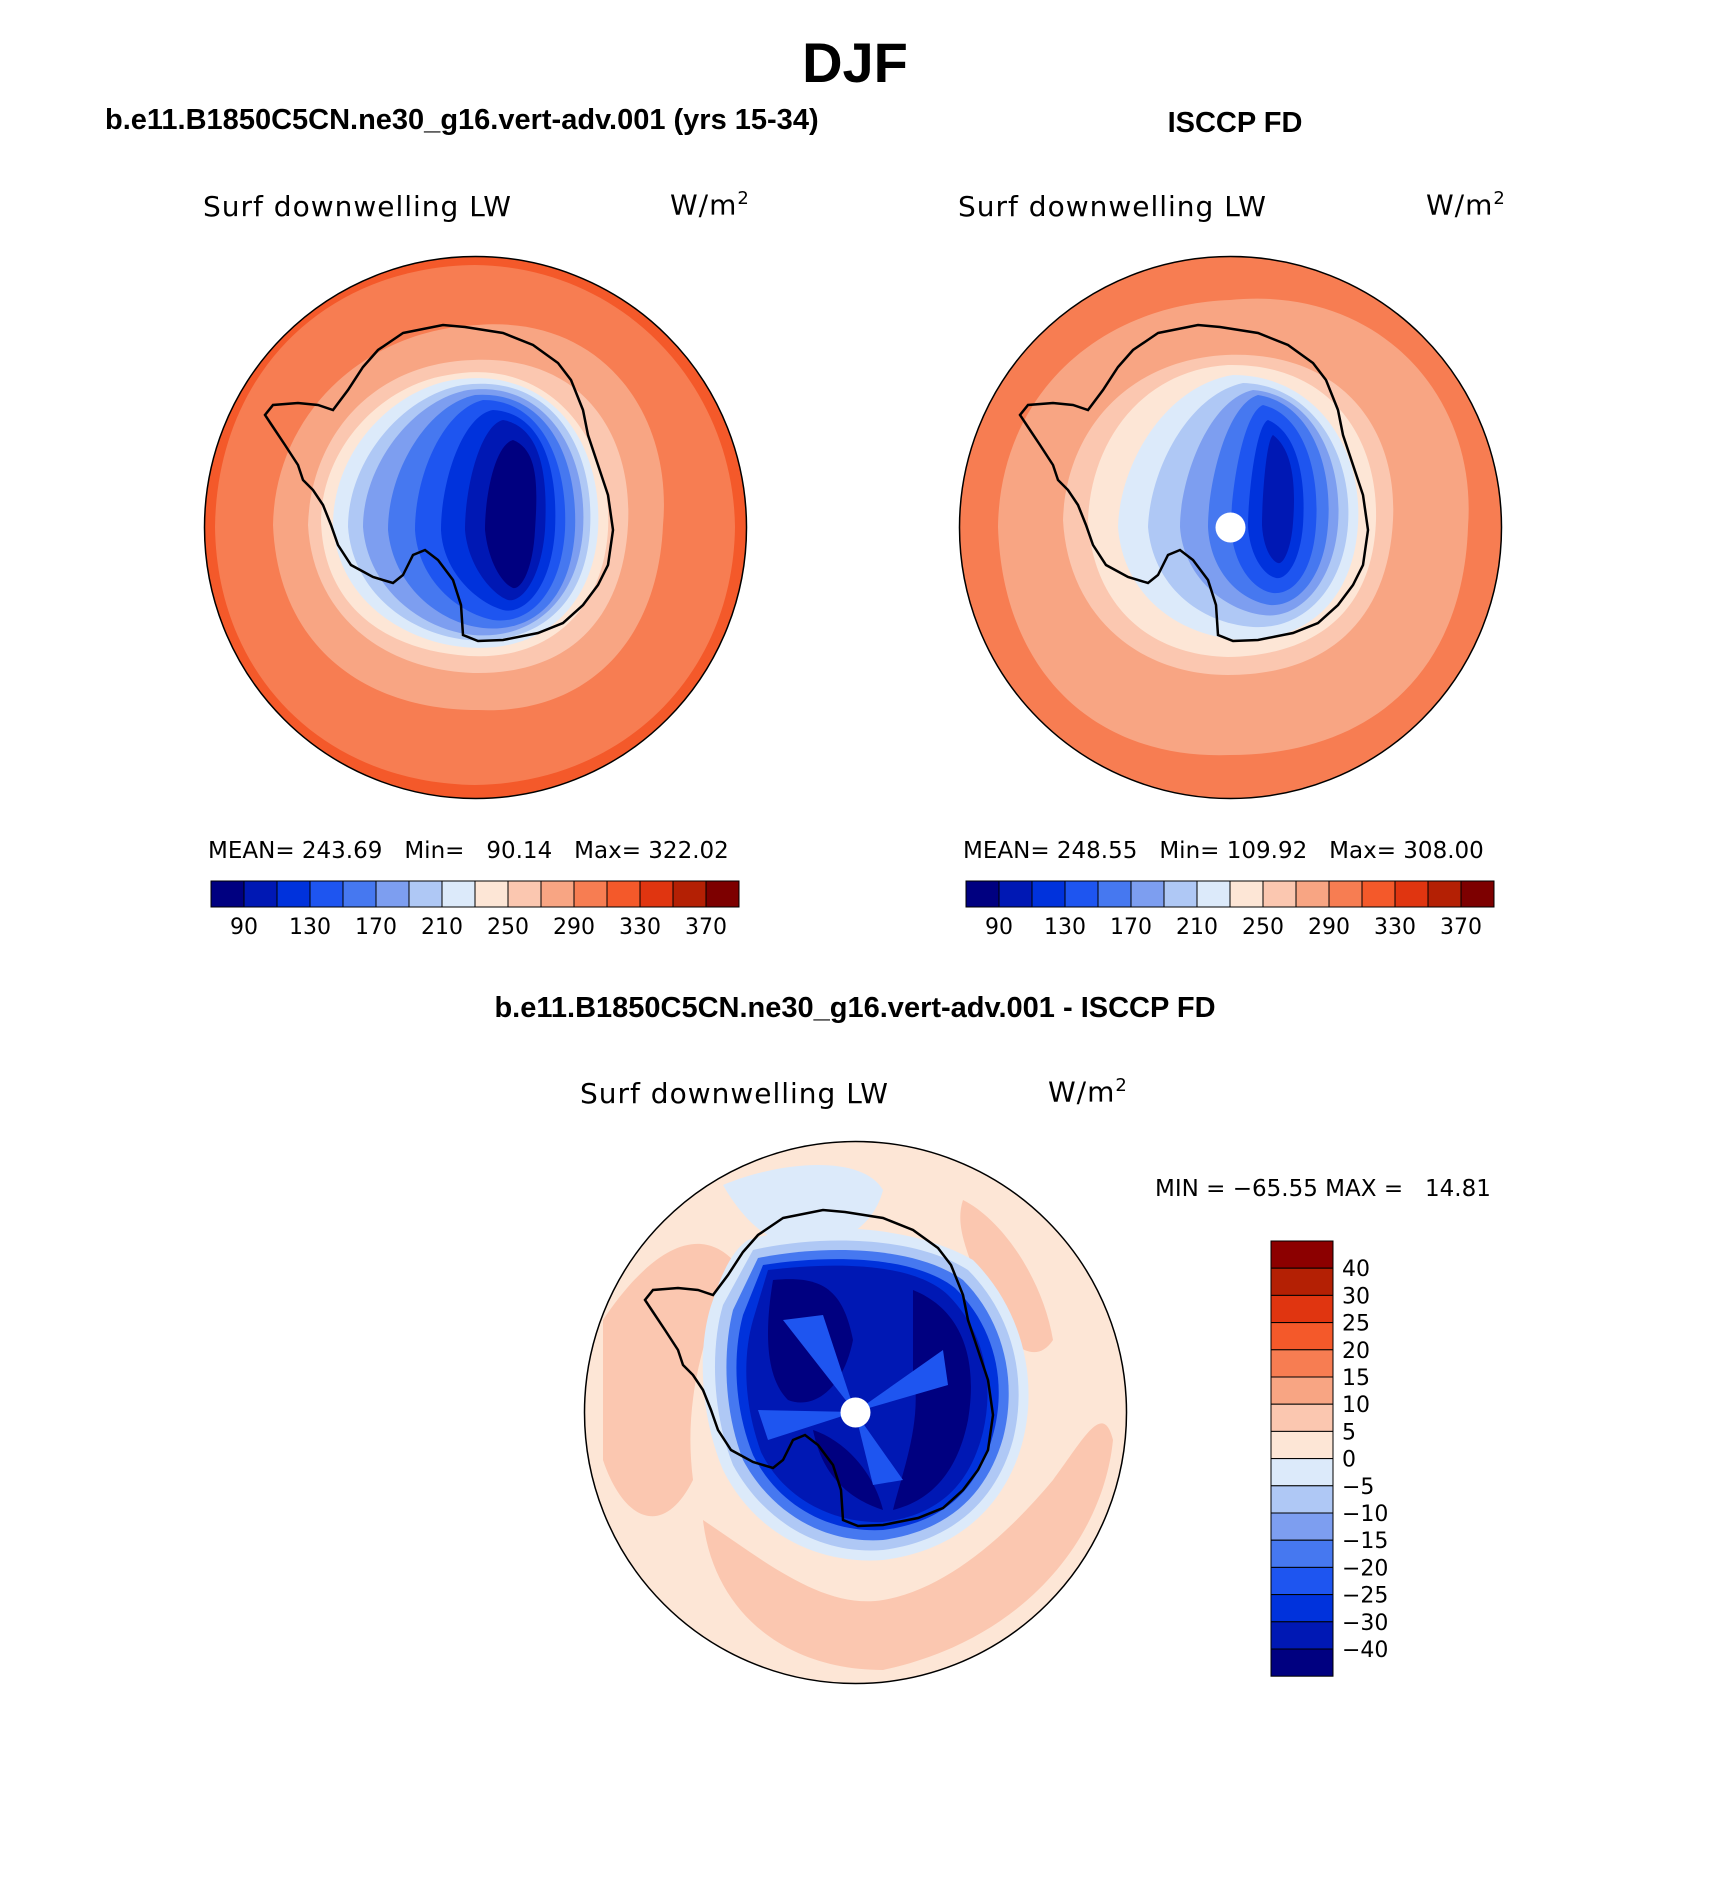  Describe the element at coordinates (1365, 1650) in the screenshot. I see `colorbar-diff-tick-label: −40` at that location.